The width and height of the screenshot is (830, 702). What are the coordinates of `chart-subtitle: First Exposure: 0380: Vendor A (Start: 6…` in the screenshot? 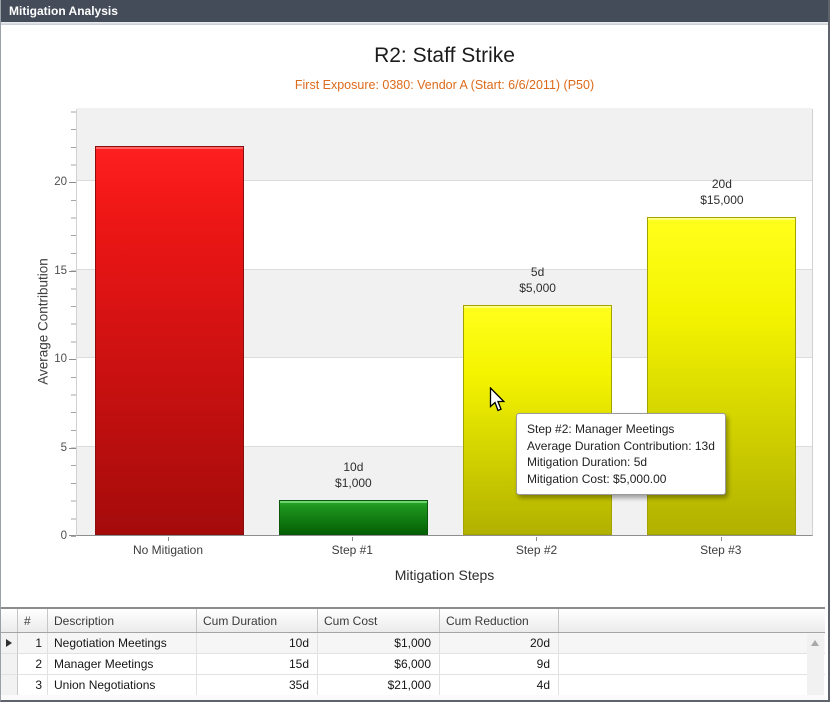 It's located at (444, 85).